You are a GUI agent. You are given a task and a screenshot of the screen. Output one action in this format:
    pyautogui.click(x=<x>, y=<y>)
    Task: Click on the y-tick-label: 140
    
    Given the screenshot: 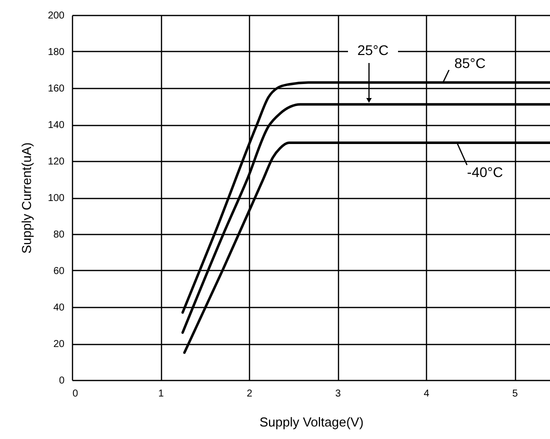 What is the action you would take?
    pyautogui.click(x=56, y=125)
    